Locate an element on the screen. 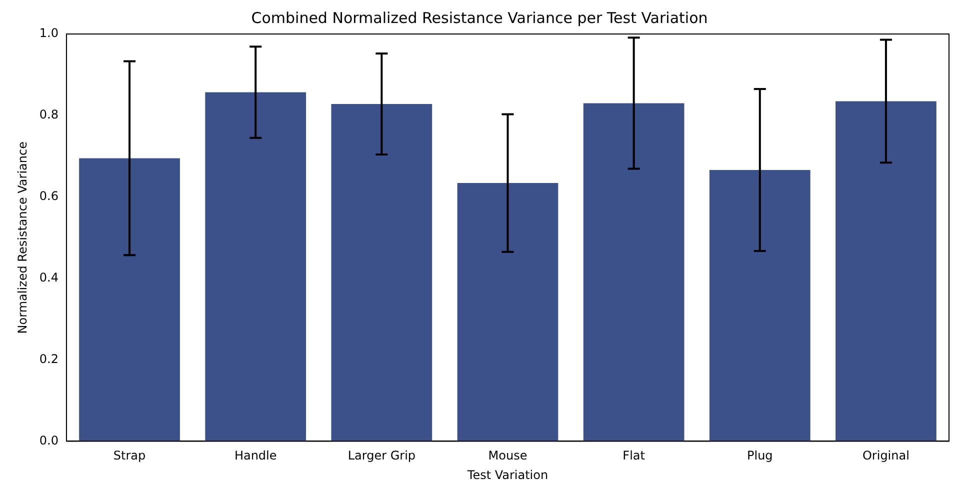  x-tick-label: Larger Grip is located at coordinates (382, 455).